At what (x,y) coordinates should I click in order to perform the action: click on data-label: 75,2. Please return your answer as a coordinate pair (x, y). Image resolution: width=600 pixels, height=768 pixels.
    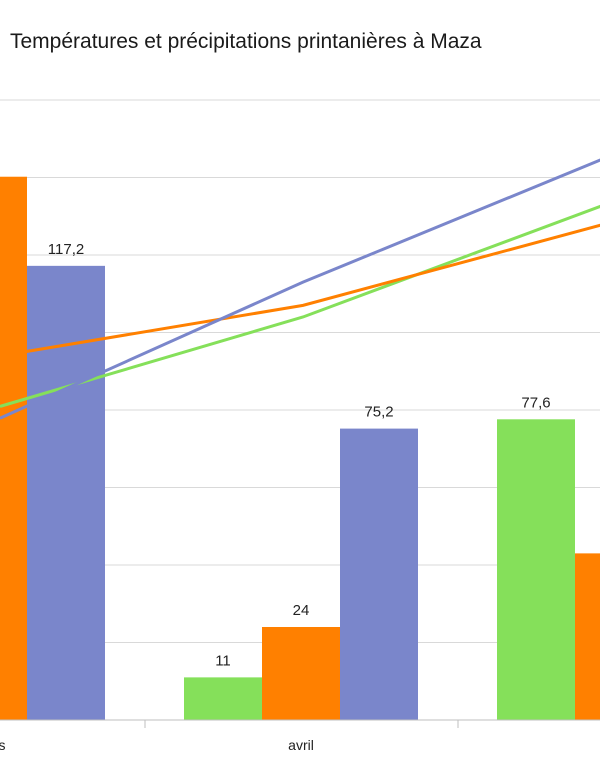
    Looking at the image, I should click on (378, 412).